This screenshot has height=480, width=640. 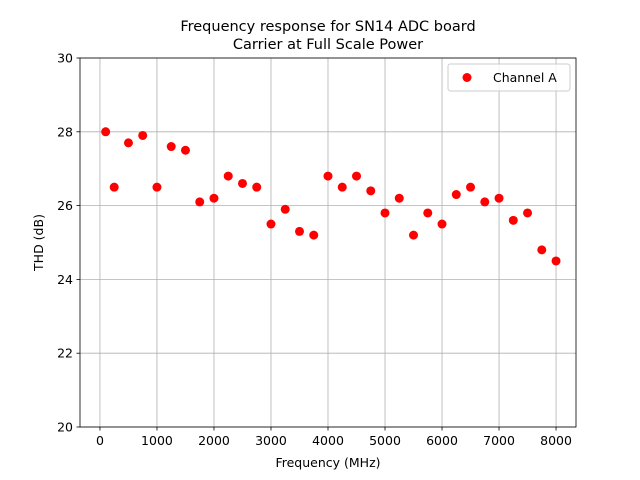 What do you see at coordinates (525, 77) in the screenshot?
I see `legend-label-channel-a: Channel A` at bounding box center [525, 77].